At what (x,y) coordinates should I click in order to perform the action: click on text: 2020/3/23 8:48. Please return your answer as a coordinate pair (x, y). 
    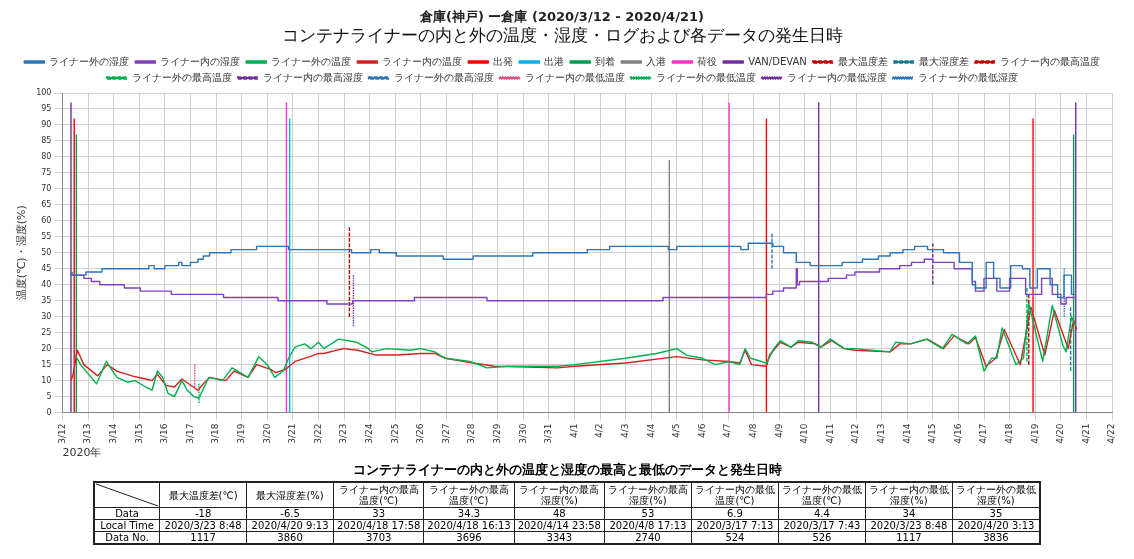
    Looking at the image, I should click on (909, 525).